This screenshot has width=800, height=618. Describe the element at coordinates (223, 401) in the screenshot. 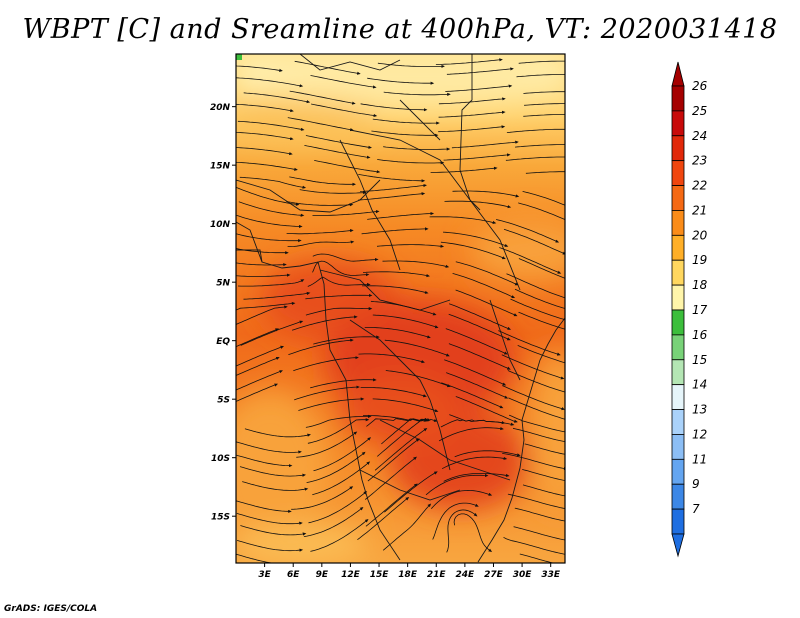

I see `lat-label: 5S` at that location.